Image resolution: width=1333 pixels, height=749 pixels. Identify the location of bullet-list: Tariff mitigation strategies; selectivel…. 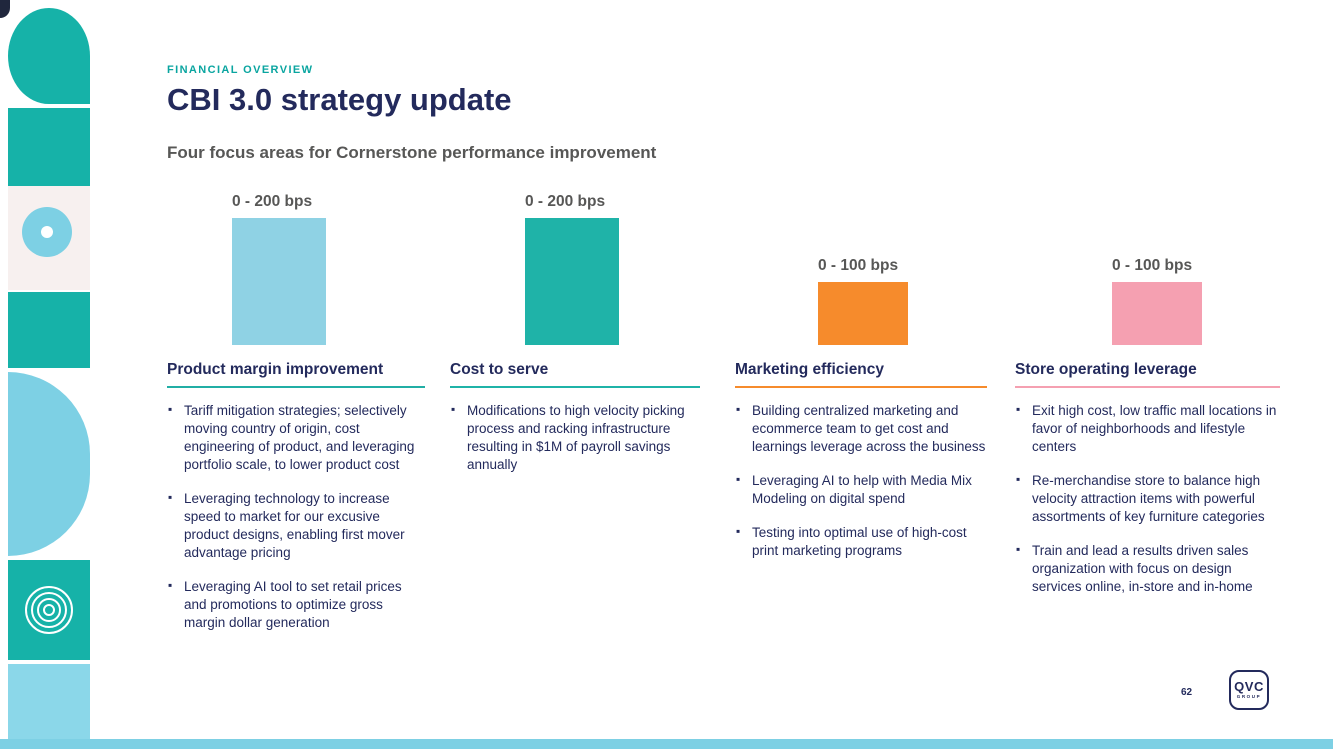
(296, 516).